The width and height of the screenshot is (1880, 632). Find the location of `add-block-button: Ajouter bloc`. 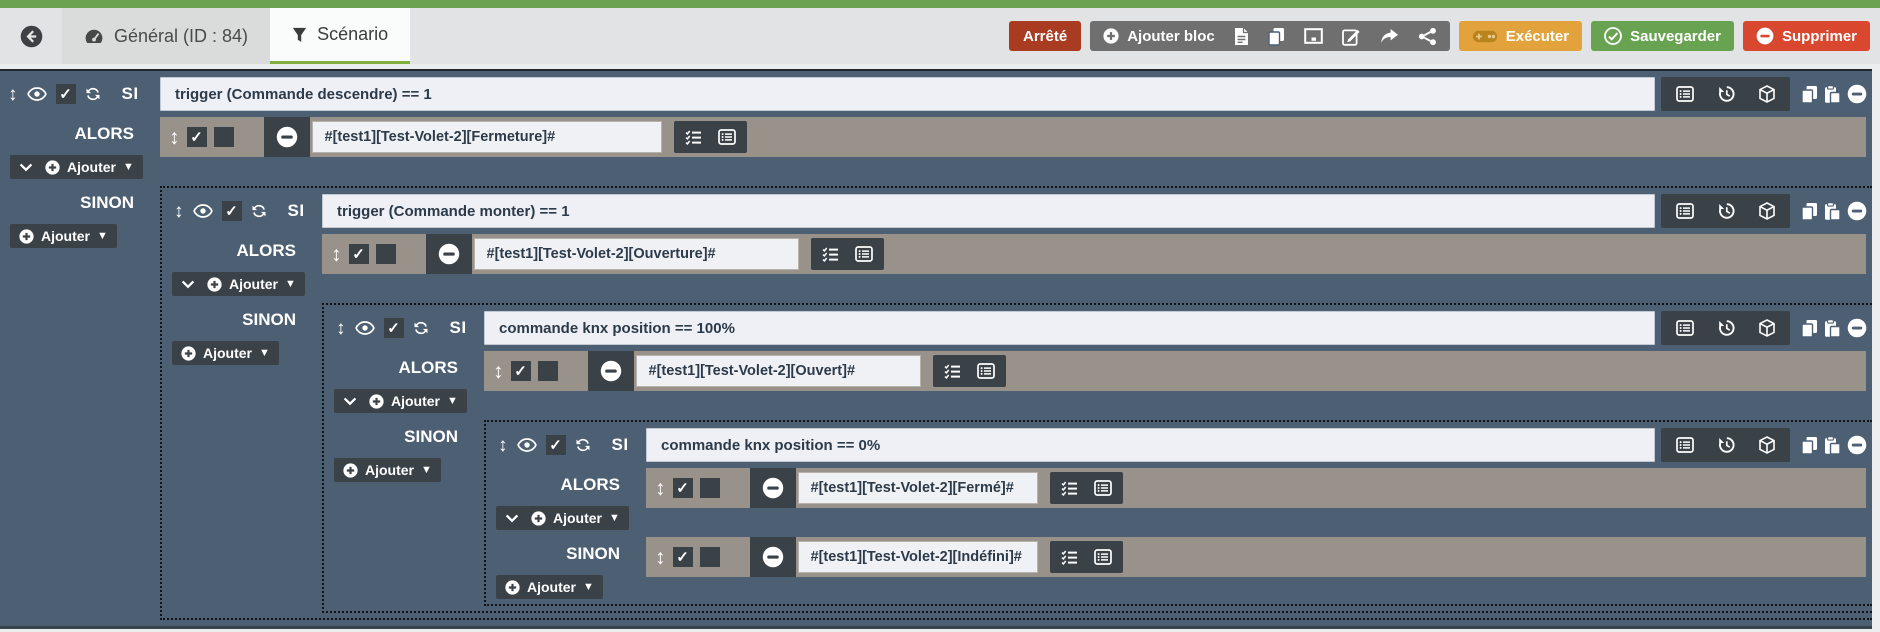

add-block-button: Ajouter bloc is located at coordinates (1159, 36).